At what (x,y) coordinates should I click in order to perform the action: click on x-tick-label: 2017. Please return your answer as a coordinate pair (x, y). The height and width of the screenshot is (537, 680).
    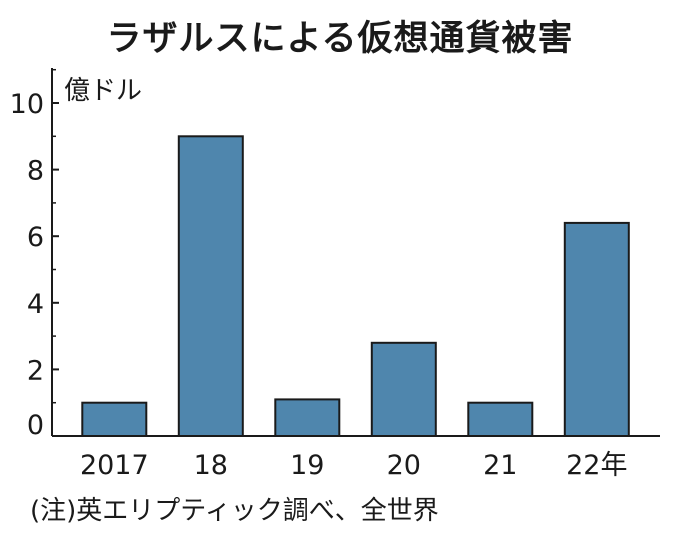
    Looking at the image, I should click on (114, 465).